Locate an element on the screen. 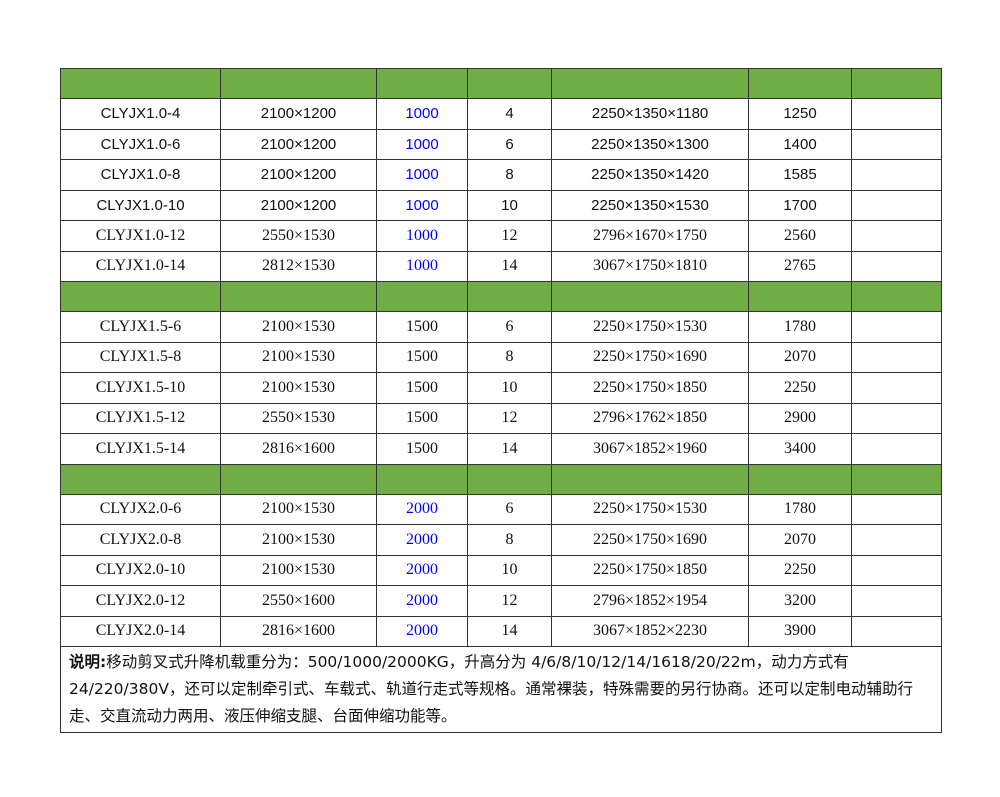  model-cell: CLYJX1.0-10 is located at coordinates (140, 205).